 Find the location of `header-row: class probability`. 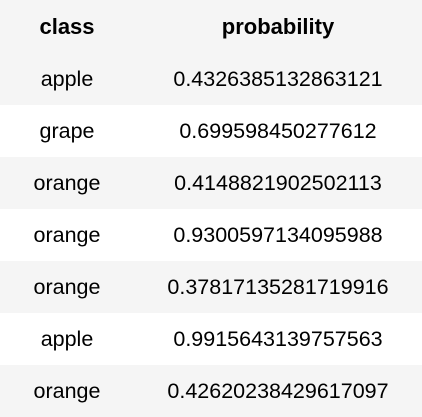

header-row: class probability is located at coordinates (211, 26).